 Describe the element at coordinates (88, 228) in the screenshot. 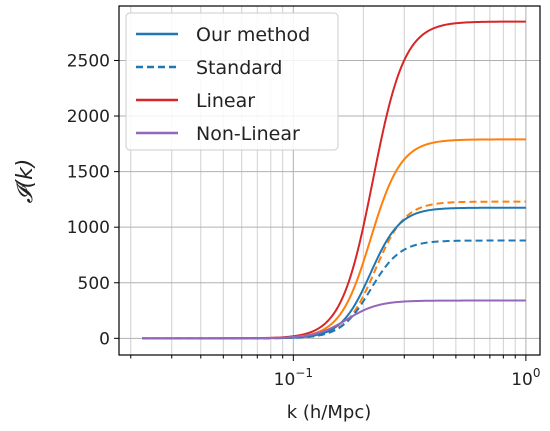

I see `y-tick-label: 1000` at that location.